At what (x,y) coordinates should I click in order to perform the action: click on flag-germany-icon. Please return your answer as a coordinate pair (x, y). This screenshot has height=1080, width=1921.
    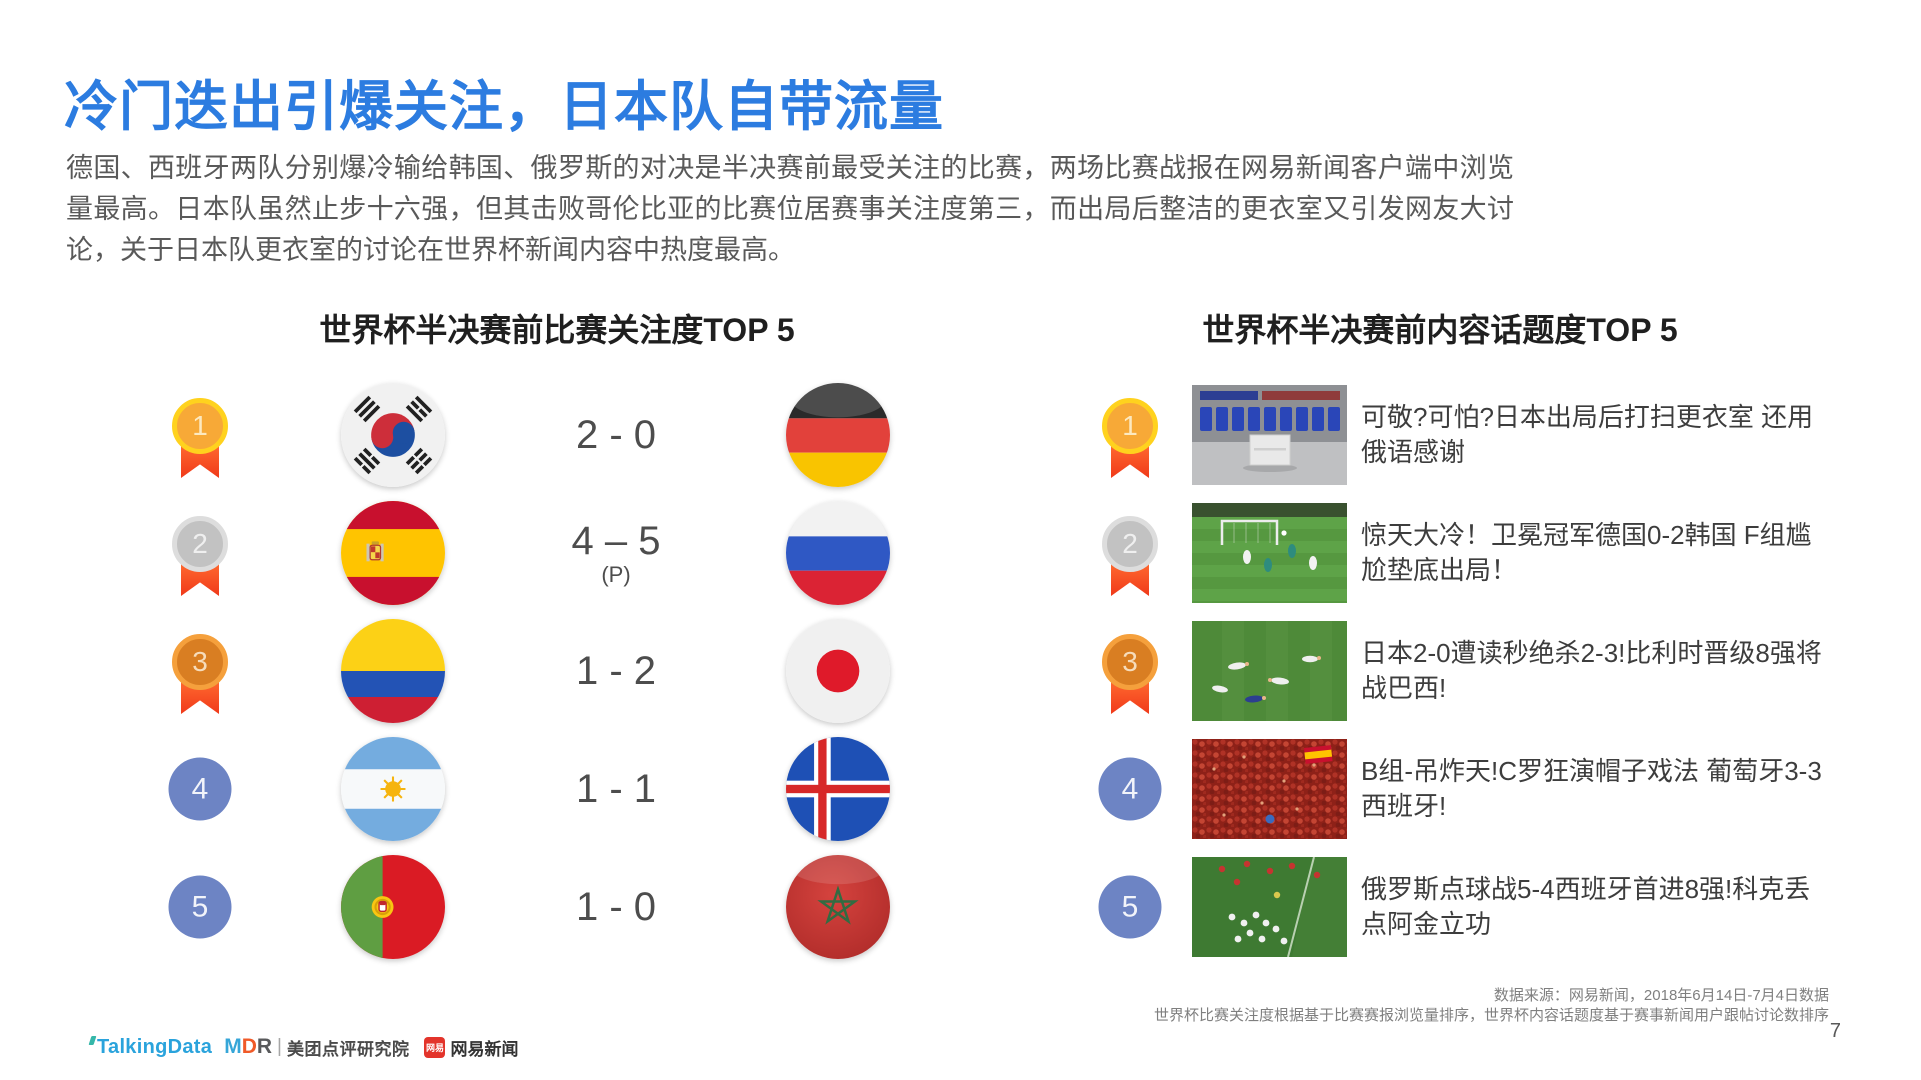
    Looking at the image, I should click on (838, 435).